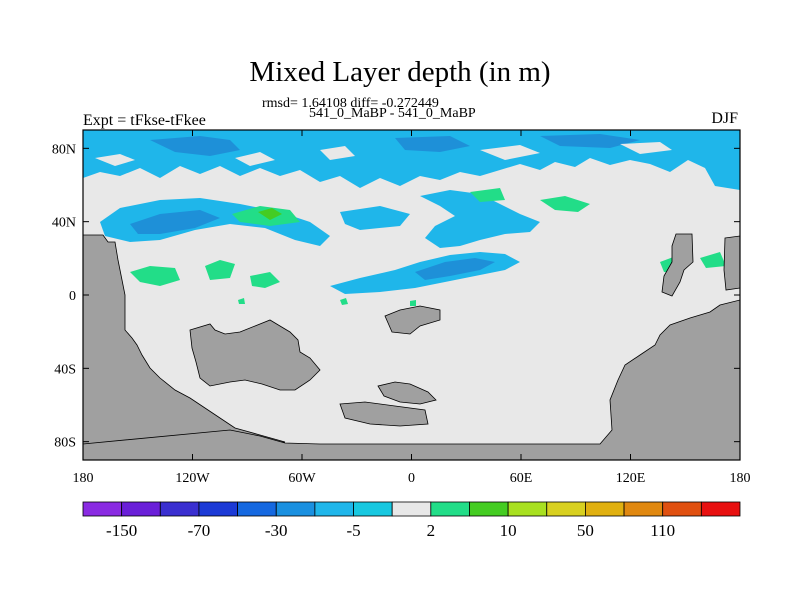 The height and width of the screenshot is (600, 800). What do you see at coordinates (662, 530) in the screenshot?
I see `colorbar-label: 110` at bounding box center [662, 530].